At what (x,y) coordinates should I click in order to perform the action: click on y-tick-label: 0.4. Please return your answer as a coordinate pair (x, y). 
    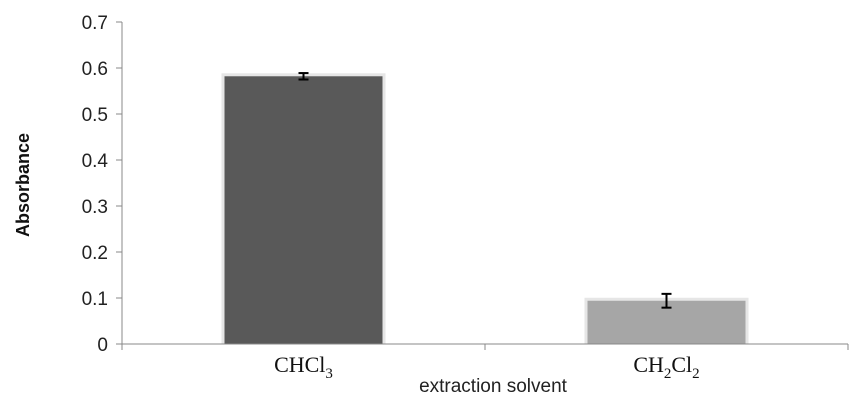
    Looking at the image, I should click on (95, 161).